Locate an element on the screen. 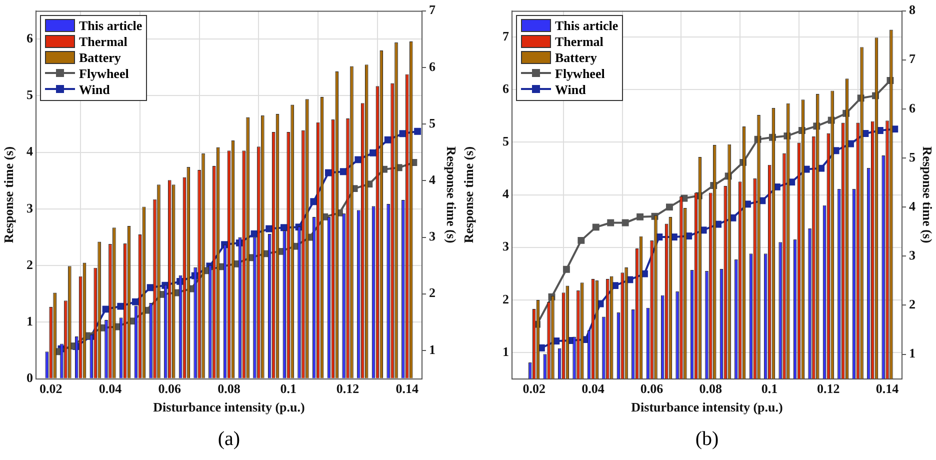 Image resolution: width=936 pixels, height=460 pixels. text: (a) is located at coordinates (229, 439).